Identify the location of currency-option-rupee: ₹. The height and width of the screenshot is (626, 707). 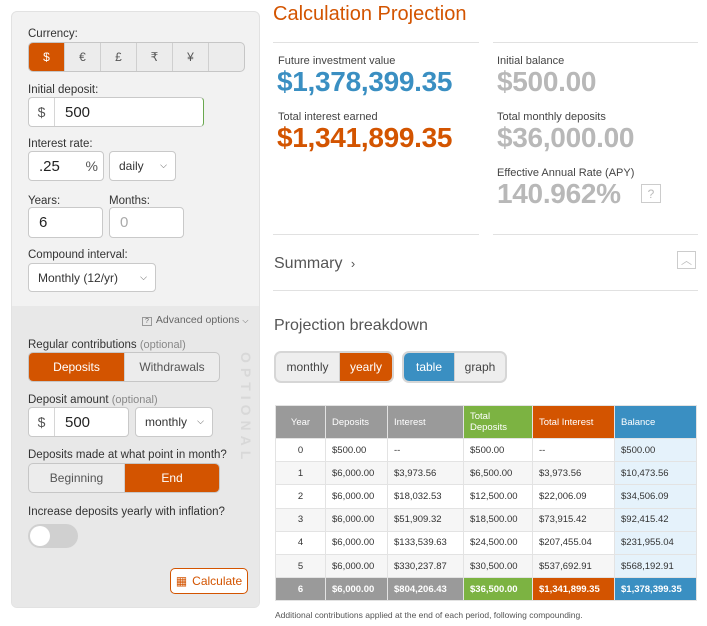
(155, 57).